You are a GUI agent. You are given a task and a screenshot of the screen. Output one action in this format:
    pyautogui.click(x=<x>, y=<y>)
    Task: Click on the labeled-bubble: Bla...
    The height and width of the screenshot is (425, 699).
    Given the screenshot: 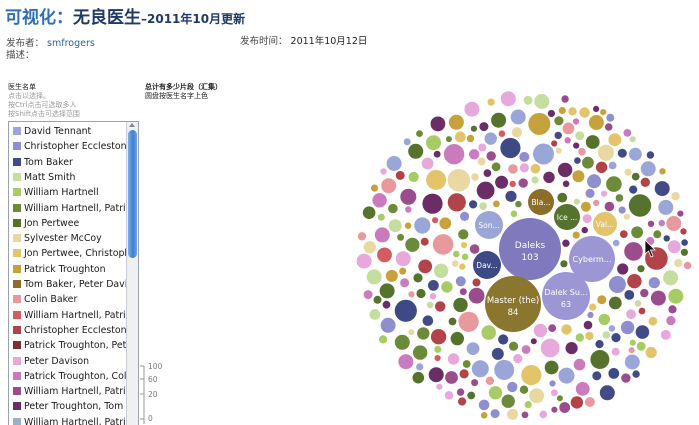 What is the action you would take?
    pyautogui.click(x=541, y=202)
    